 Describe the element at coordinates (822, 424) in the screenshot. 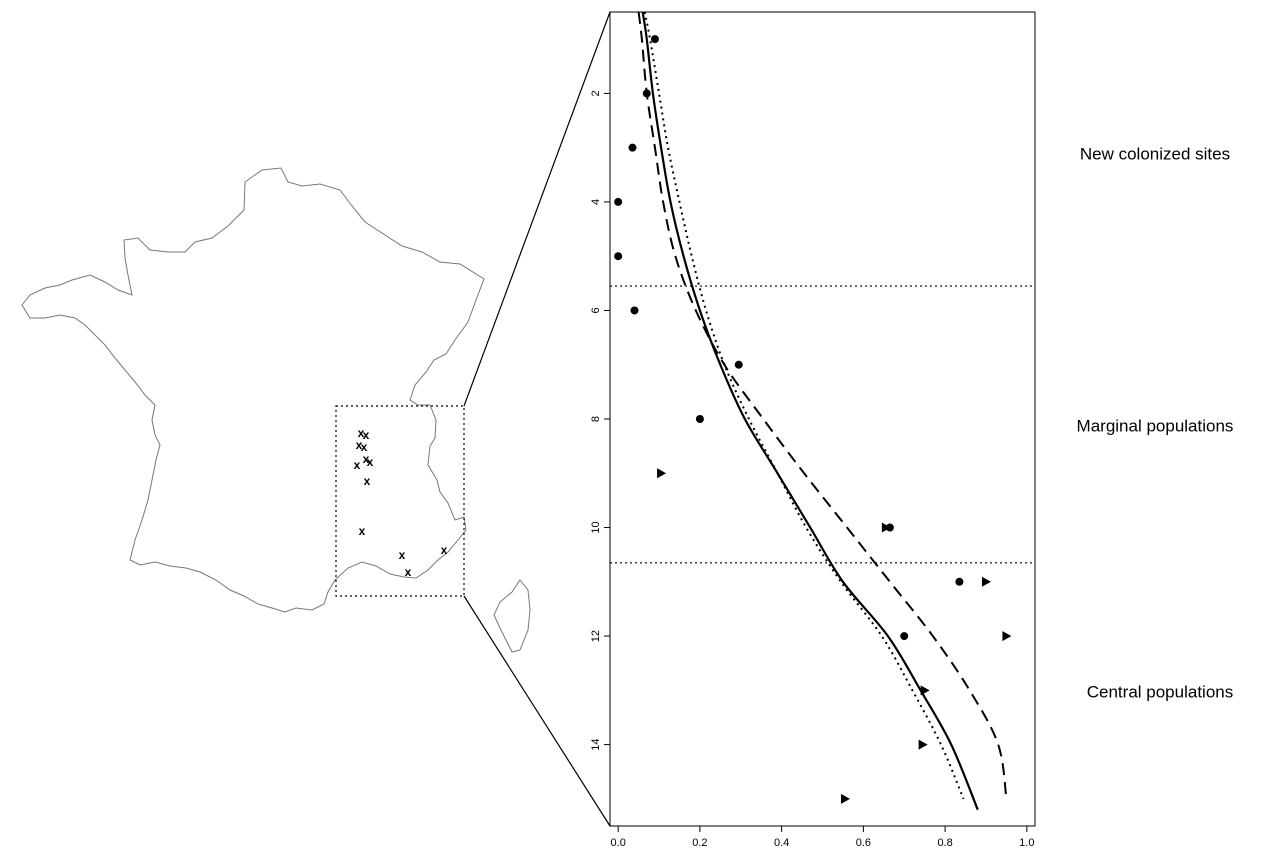

I see `region-boundaries` at that location.